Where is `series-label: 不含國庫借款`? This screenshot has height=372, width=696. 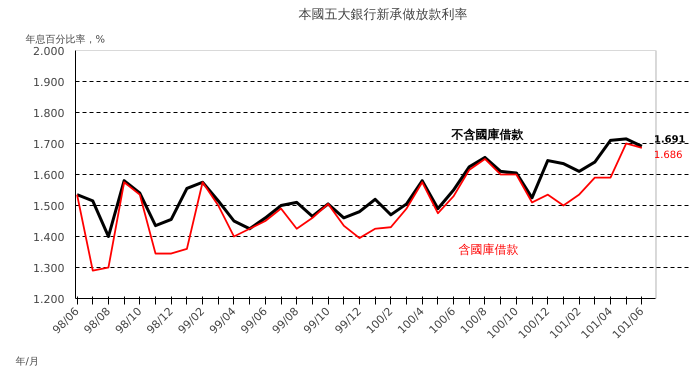 series-label: 不含國庫借款 is located at coordinates (487, 135).